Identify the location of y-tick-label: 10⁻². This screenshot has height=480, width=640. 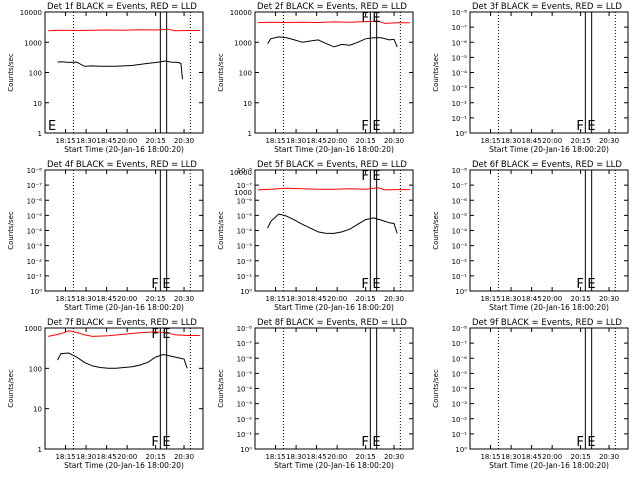
(460, 420).